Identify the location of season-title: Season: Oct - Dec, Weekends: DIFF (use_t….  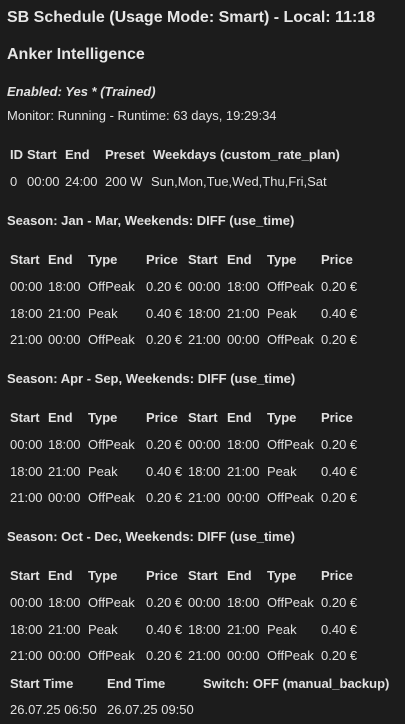
(151, 536).